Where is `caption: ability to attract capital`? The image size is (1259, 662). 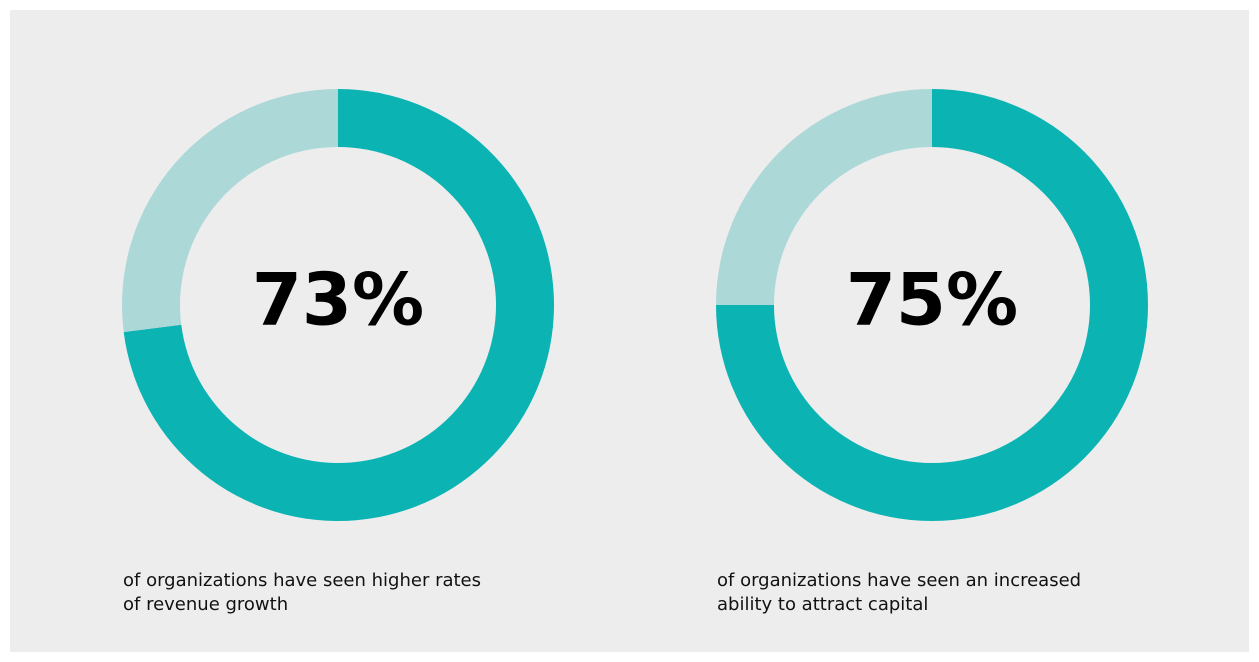 caption: ability to attract capital is located at coordinates (822, 604).